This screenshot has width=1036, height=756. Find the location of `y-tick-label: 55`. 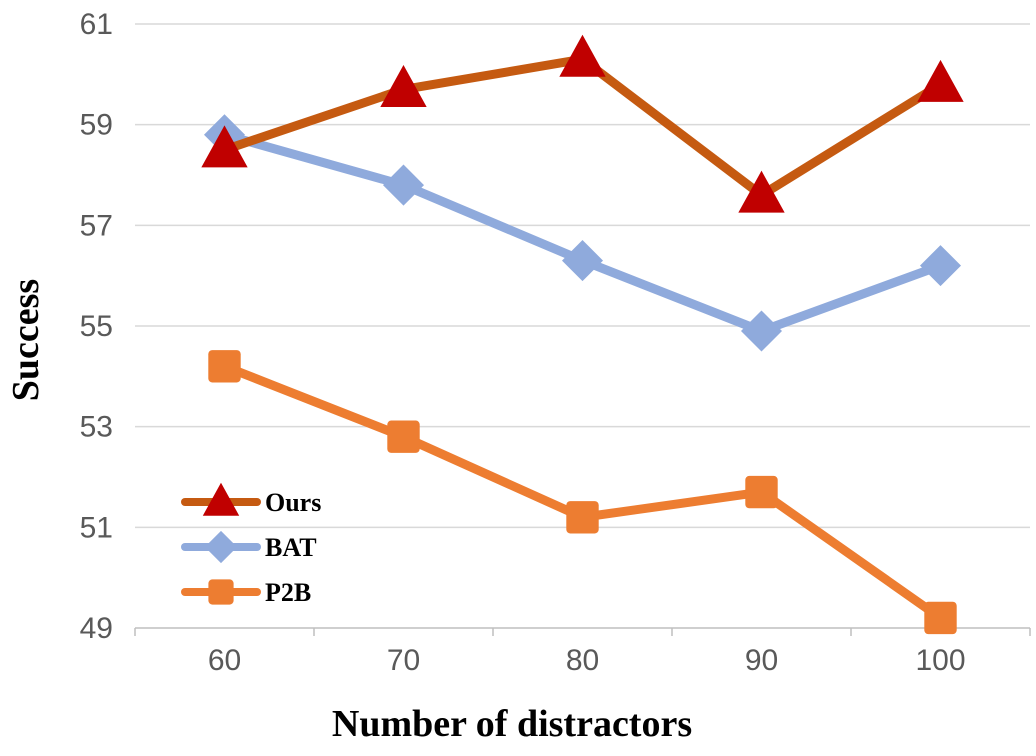

y-tick-label: 55 is located at coordinates (96, 326).